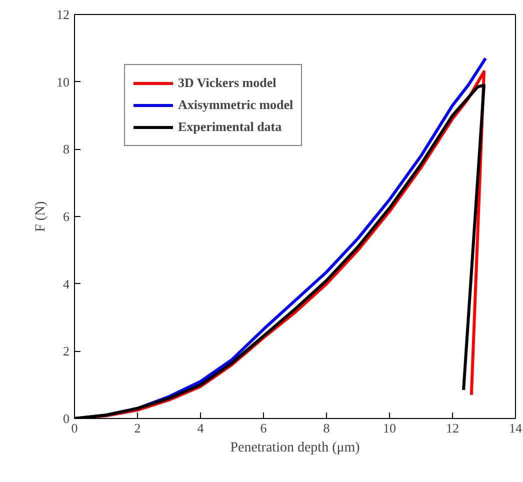  What do you see at coordinates (236, 105) in the screenshot?
I see `legend-label: Axisymmetric model` at bounding box center [236, 105].